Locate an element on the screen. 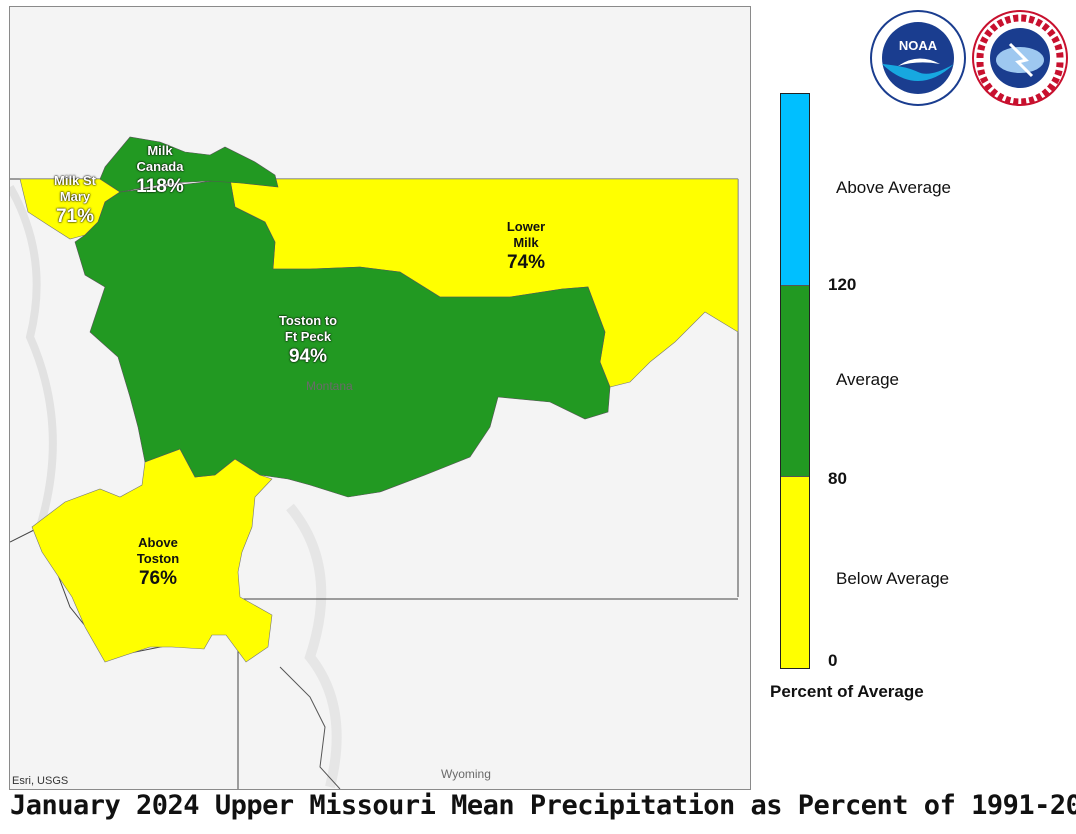 The width and height of the screenshot is (1076, 834). region-name: Milk Canada is located at coordinates (160, 158).